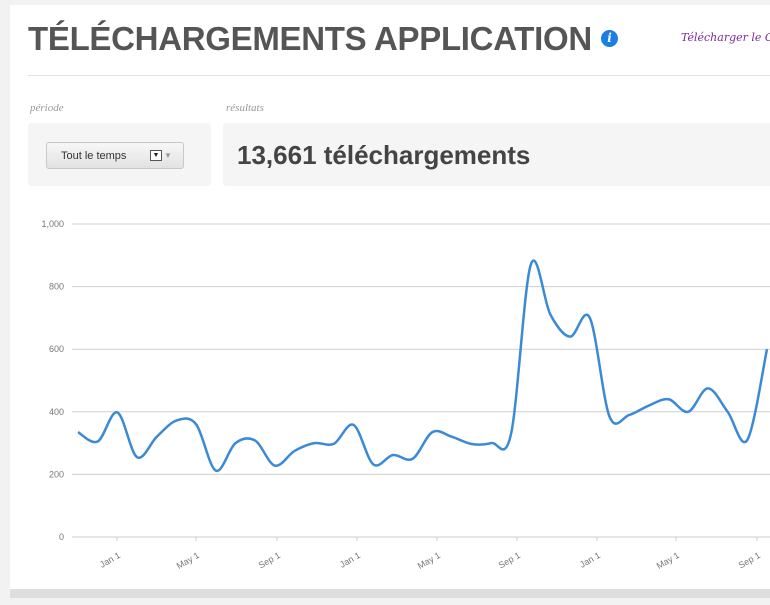 The height and width of the screenshot is (605, 770). What do you see at coordinates (310, 38) in the screenshot?
I see `page-title: TÉLÉCHARGEMENTS APPLICATION` at bounding box center [310, 38].